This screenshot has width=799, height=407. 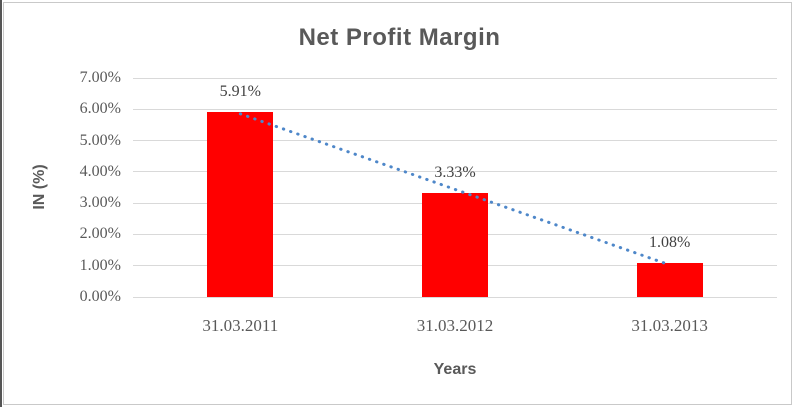 What do you see at coordinates (100, 265) in the screenshot?
I see `y-tick-label: 1.00%` at bounding box center [100, 265].